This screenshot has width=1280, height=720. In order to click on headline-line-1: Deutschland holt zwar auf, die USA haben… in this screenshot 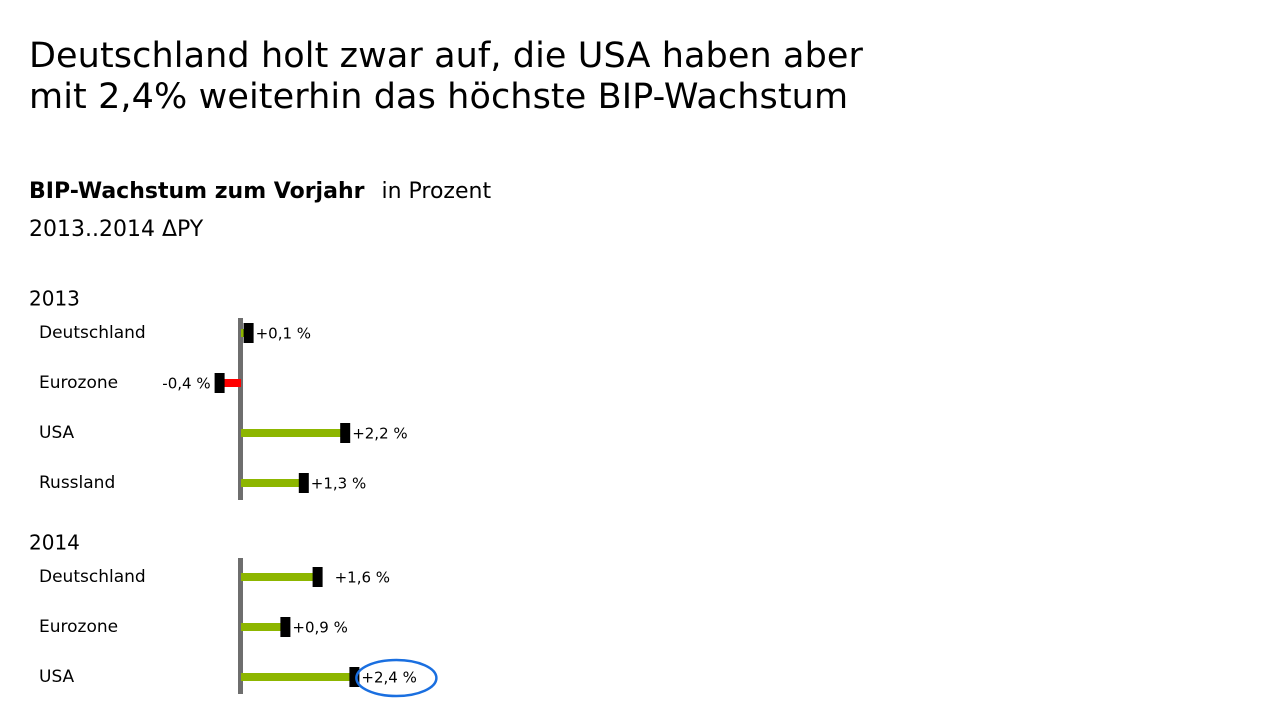, I will do `click(446, 56)`.